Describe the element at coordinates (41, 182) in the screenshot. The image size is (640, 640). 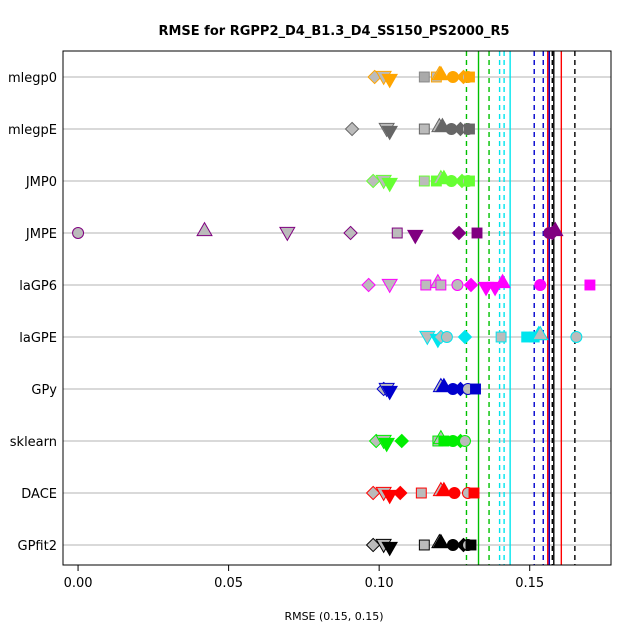
I see `row-label-JMP0: JMP0` at that location.